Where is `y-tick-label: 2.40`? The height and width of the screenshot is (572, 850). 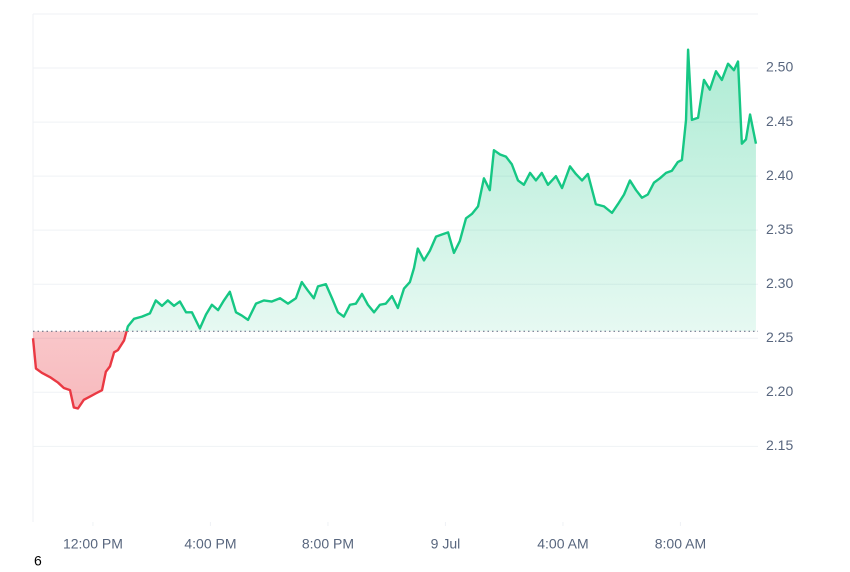
y-tick-label: 2.40 is located at coordinates (779, 175).